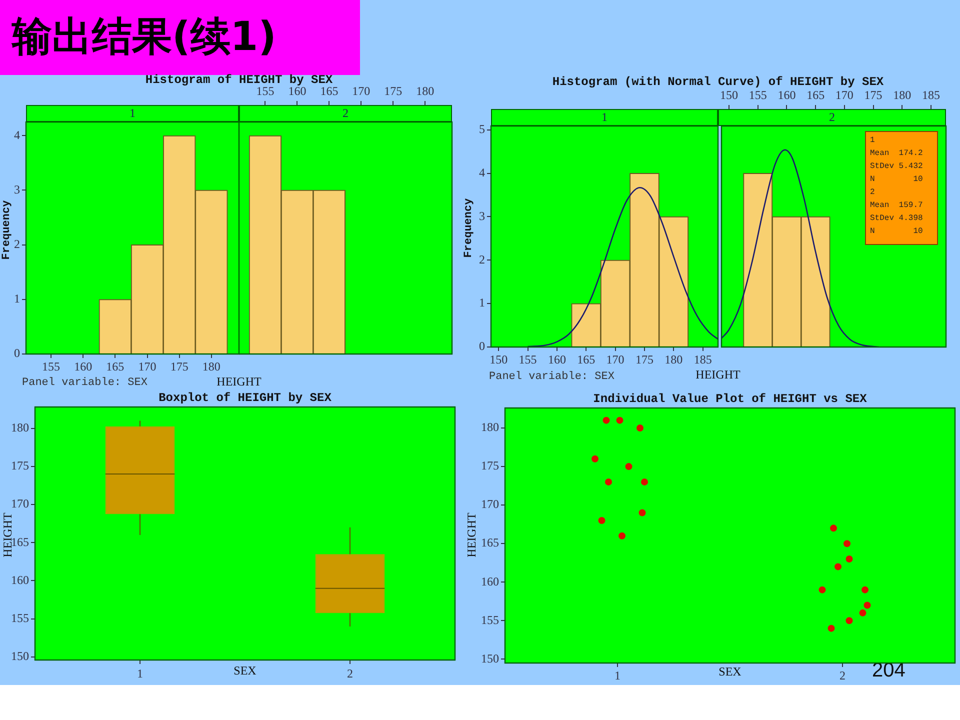 This screenshot has width=960, height=720. Describe the element at coordinates (245, 398) in the screenshot. I see `chart-title: Boxplot of HEIGHT by SEX` at that location.